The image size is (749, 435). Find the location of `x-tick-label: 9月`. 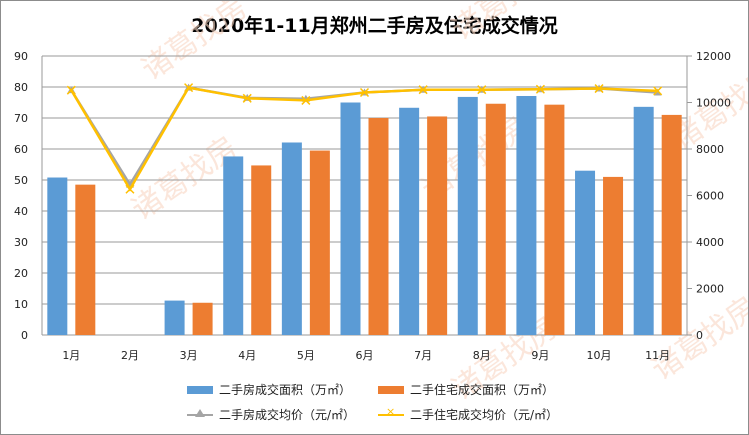

x-tick-label: 9月 is located at coordinates (540, 355).